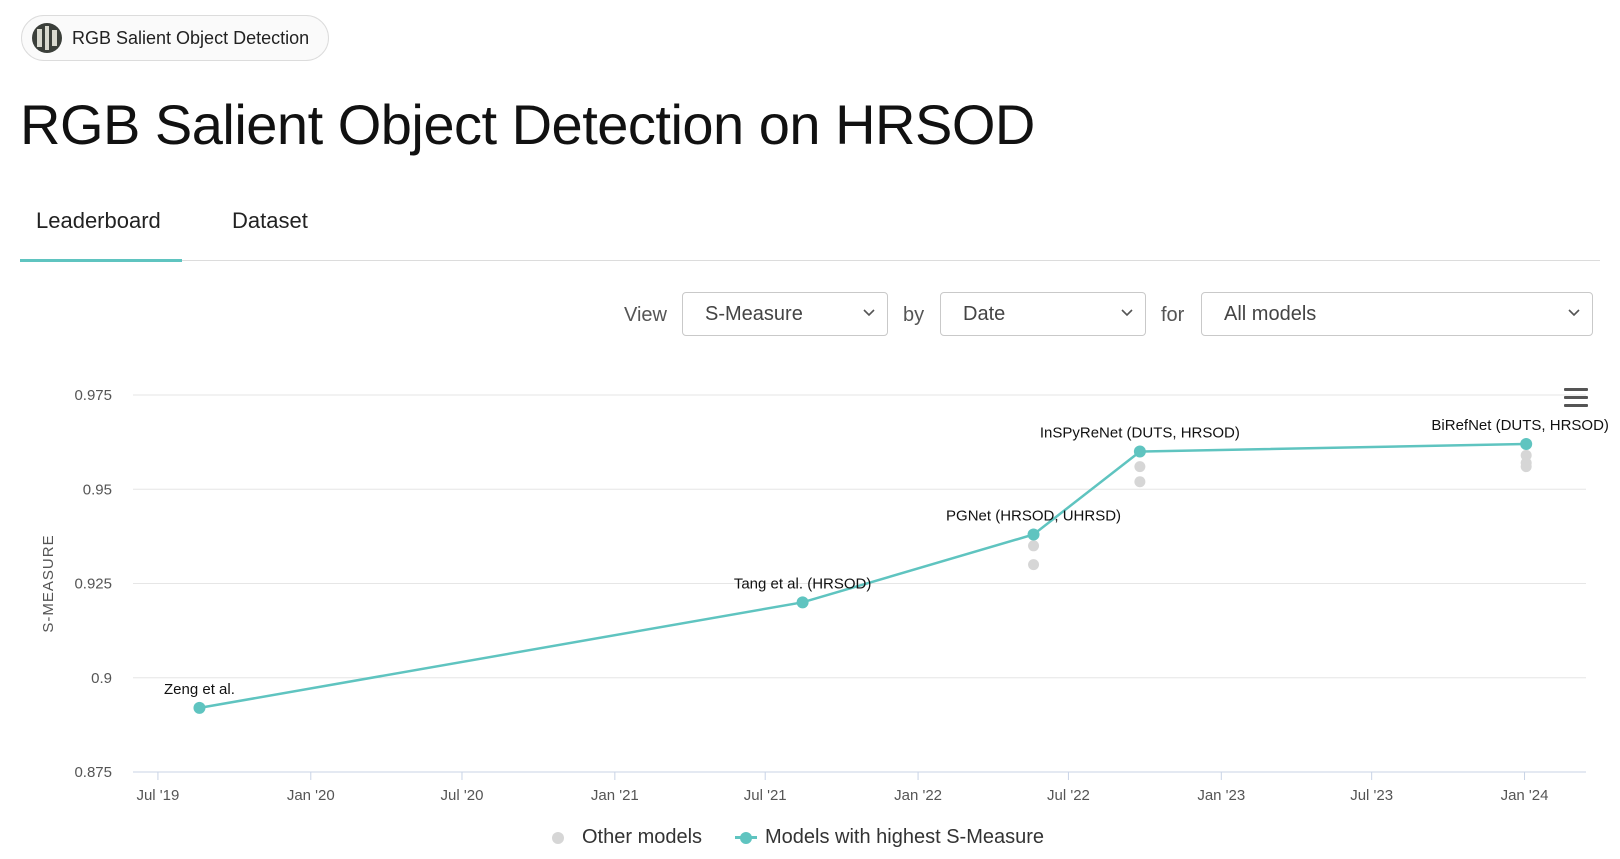  Describe the element at coordinates (101, 260) in the screenshot. I see `active-tab-indicator` at that location.